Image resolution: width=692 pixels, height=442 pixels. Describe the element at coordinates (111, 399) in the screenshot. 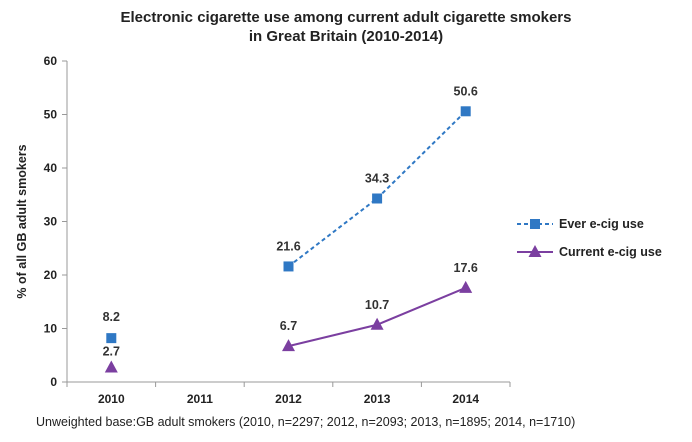

I see `x-tick-label: 2010` at that location.